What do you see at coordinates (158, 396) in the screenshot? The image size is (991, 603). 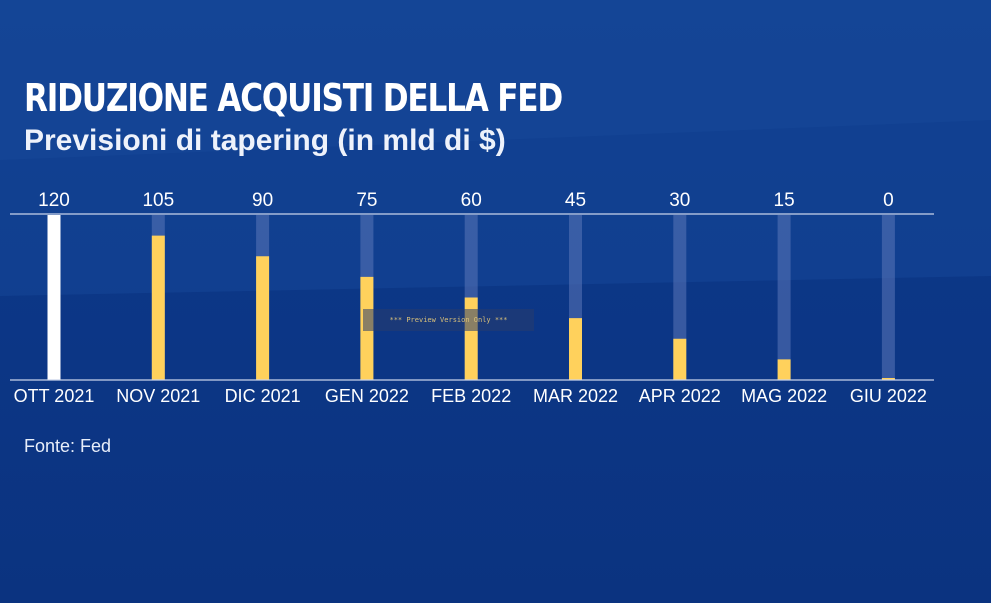 I see `category-label: NOV 2021` at bounding box center [158, 396].